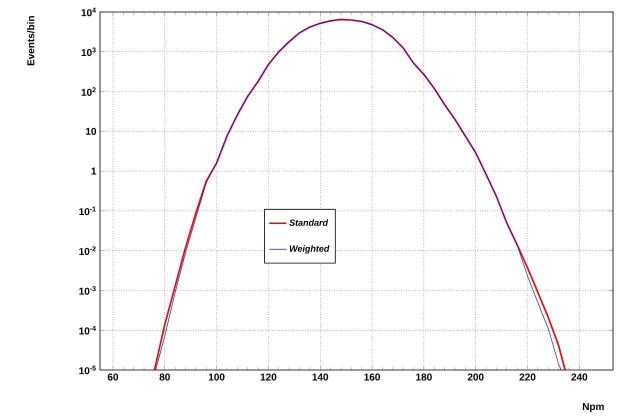 Image resolution: width=638 pixels, height=420 pixels. I want to click on y-tick-label: 10$^{-3}$, so click(87, 290).